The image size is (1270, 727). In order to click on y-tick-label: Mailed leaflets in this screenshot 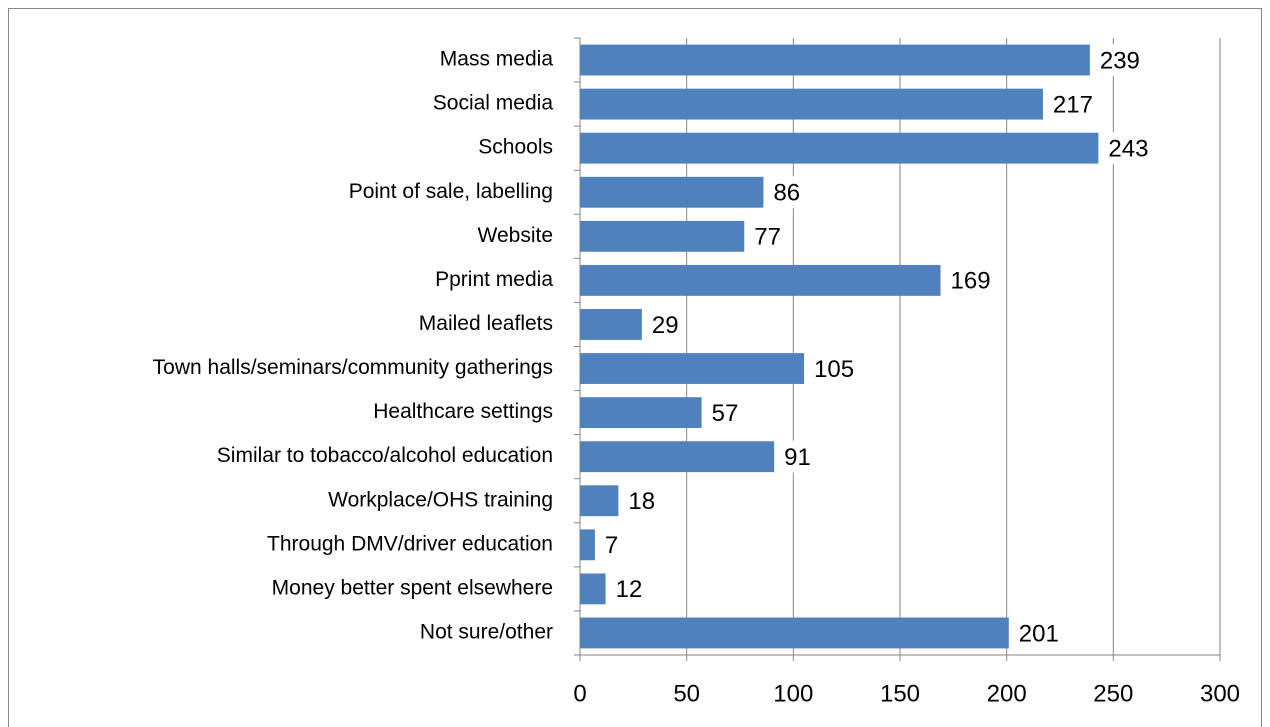, I will do `click(486, 323)`.